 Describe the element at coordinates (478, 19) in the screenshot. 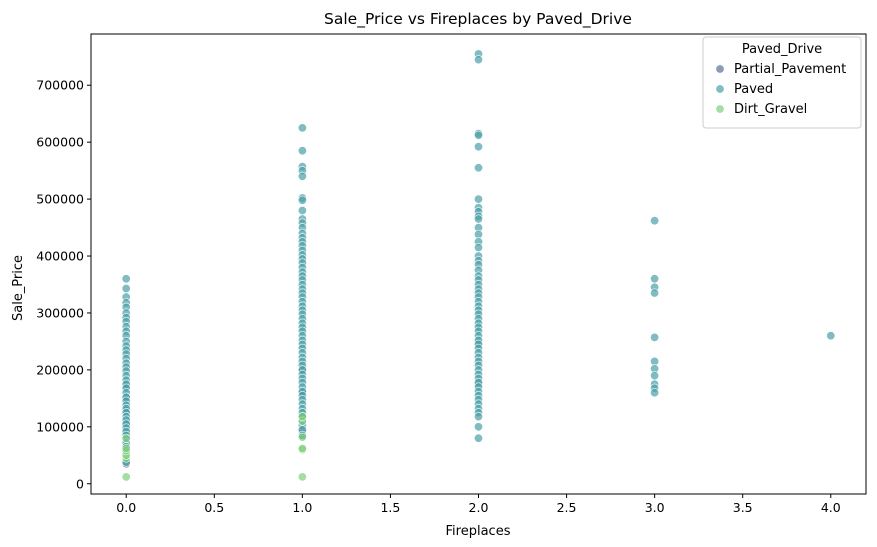

I see `chart-title: Sale_Price vs Fireplaces by Paved_Drive` at that location.